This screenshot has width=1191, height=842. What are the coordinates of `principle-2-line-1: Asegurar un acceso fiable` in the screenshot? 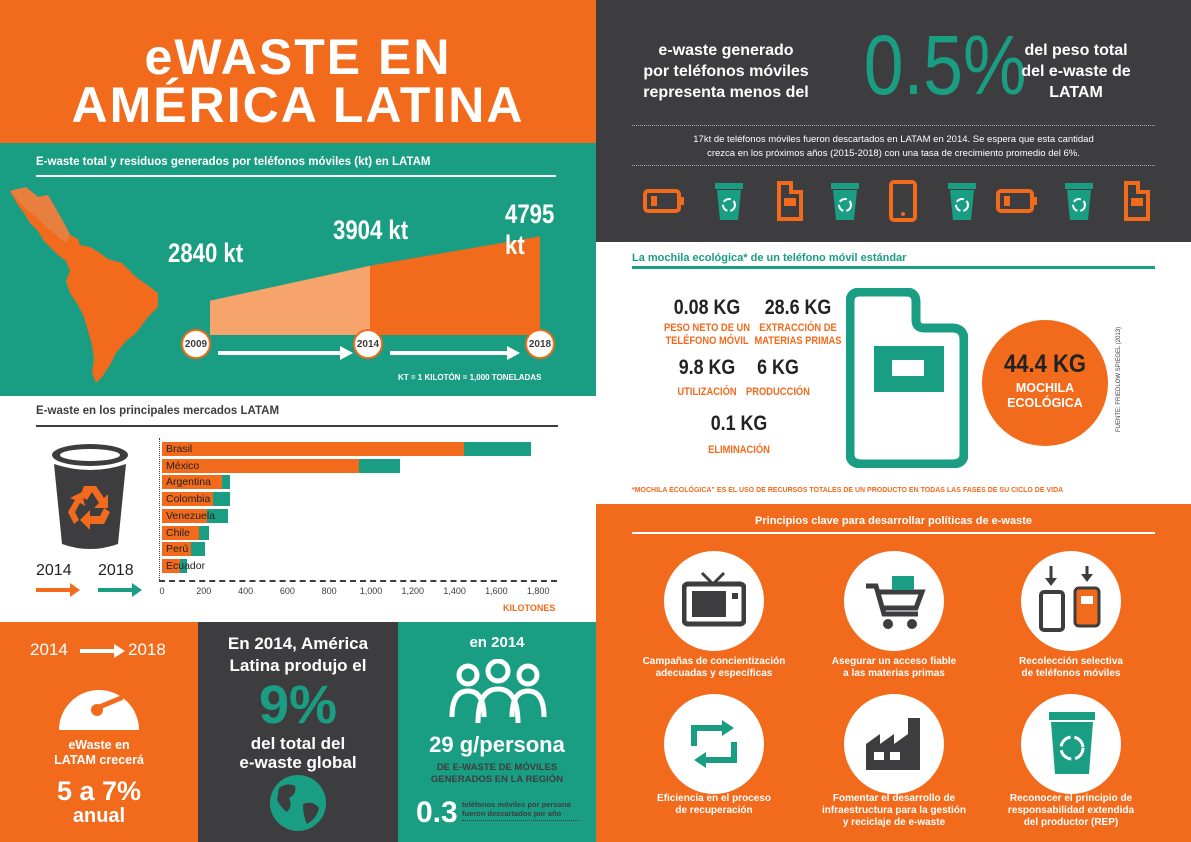 It's located at (894, 661).